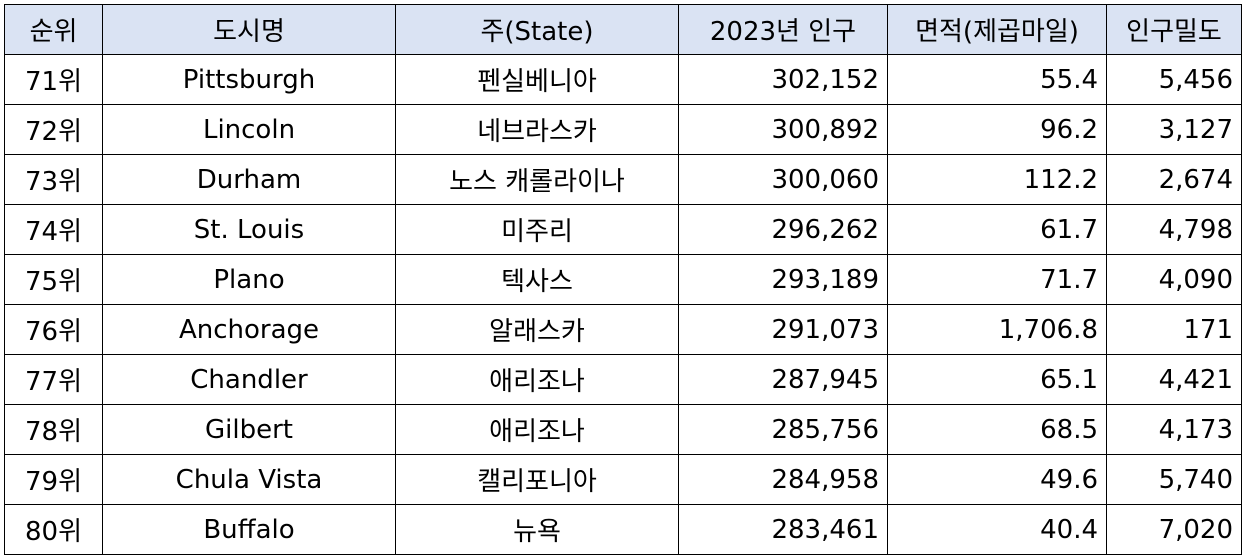 Image resolution: width=1247 pixels, height=560 pixels. Describe the element at coordinates (53, 229) in the screenshot. I see `rank-cell: 74위` at that location.